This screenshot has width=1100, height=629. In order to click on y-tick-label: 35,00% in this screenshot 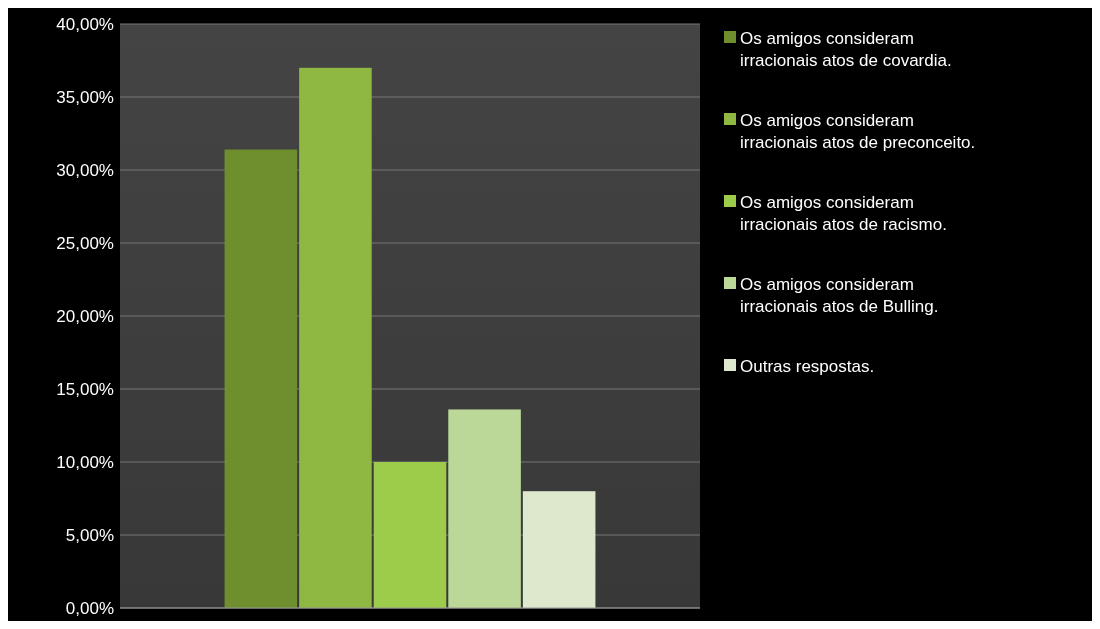, I will do `click(85, 97)`.